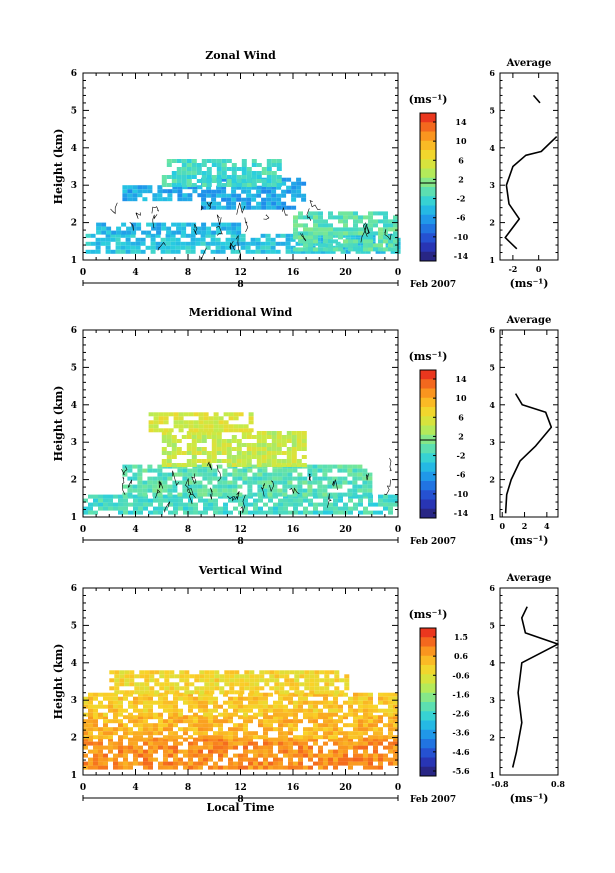 The image size is (615, 873). I want to click on x-tick-label: 12, so click(240, 273).